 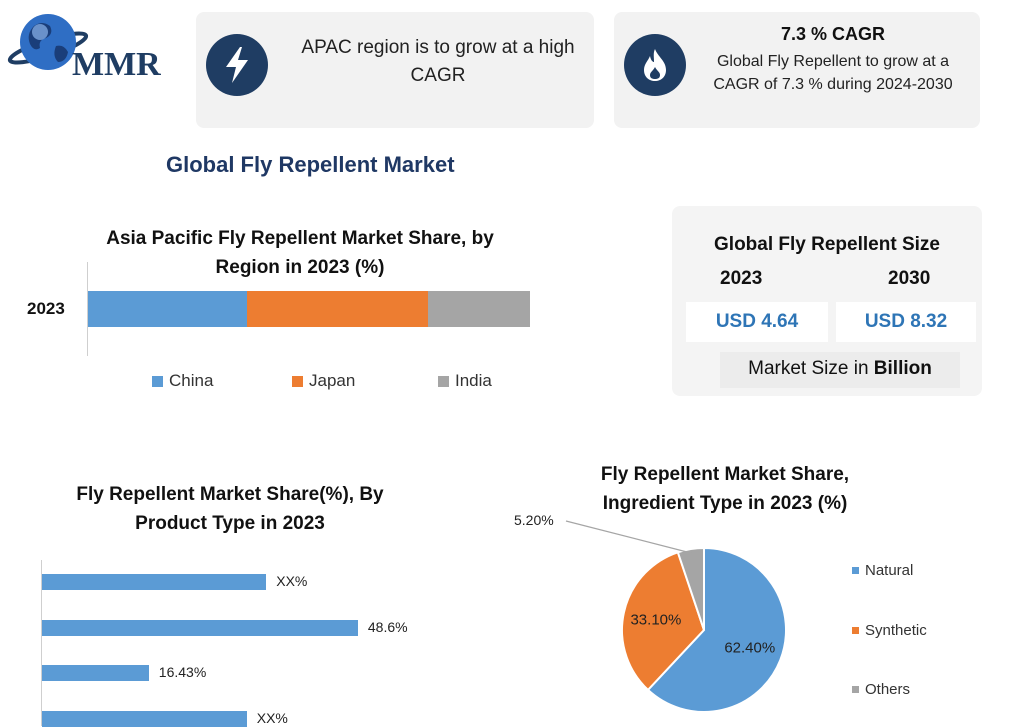 What do you see at coordinates (116, 64) in the screenshot?
I see `logo-text: MMR` at bounding box center [116, 64].